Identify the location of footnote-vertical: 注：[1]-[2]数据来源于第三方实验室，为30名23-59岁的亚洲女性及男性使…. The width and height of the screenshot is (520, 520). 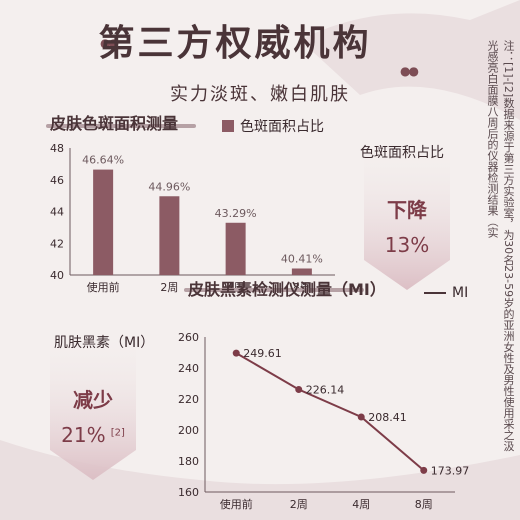
(500, 246).